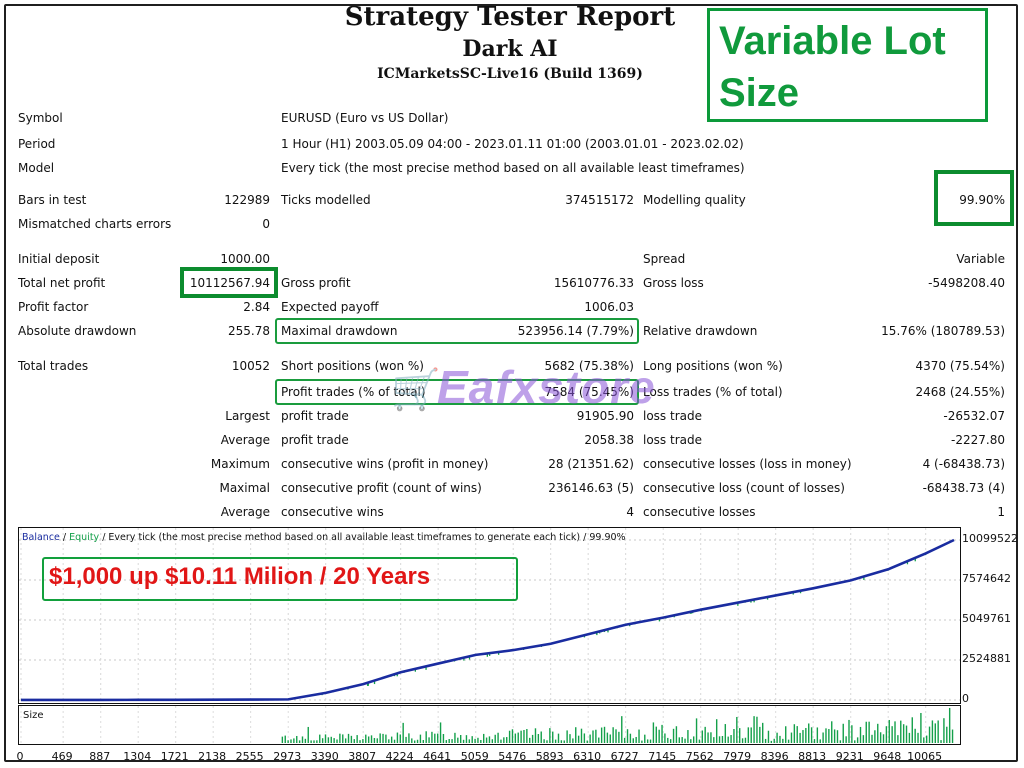  What do you see at coordinates (59, 259) in the screenshot?
I see `deposit-label: Initial deposit` at bounding box center [59, 259].